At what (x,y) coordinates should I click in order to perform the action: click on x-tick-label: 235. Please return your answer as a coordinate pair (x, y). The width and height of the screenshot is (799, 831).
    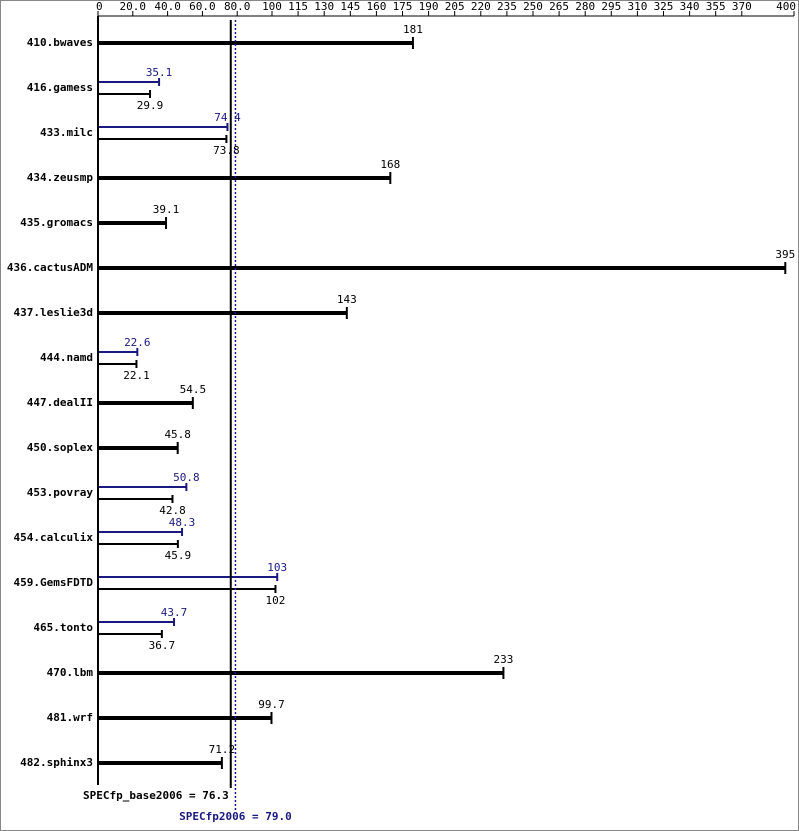
    Looking at the image, I should click on (507, 6).